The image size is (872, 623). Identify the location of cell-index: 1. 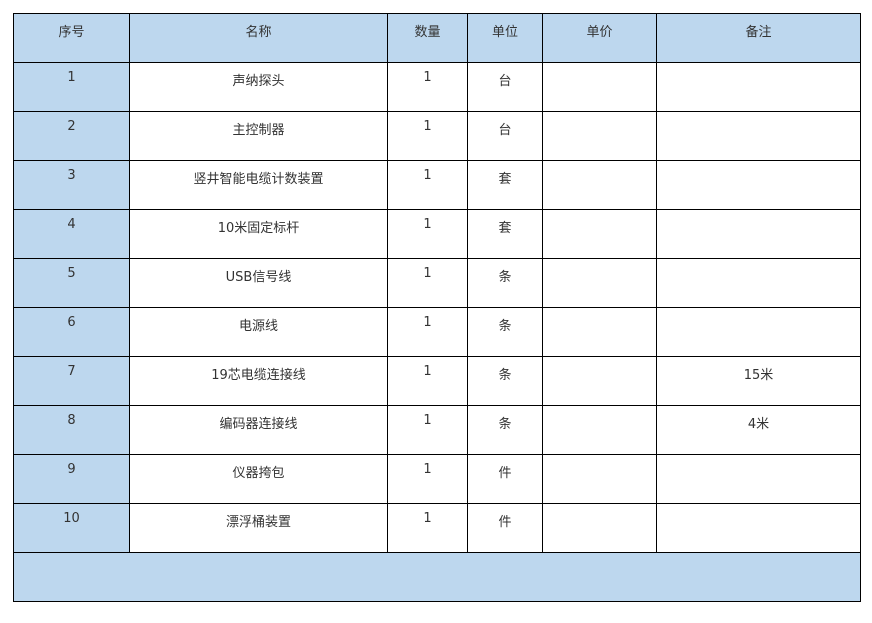
(71, 87).